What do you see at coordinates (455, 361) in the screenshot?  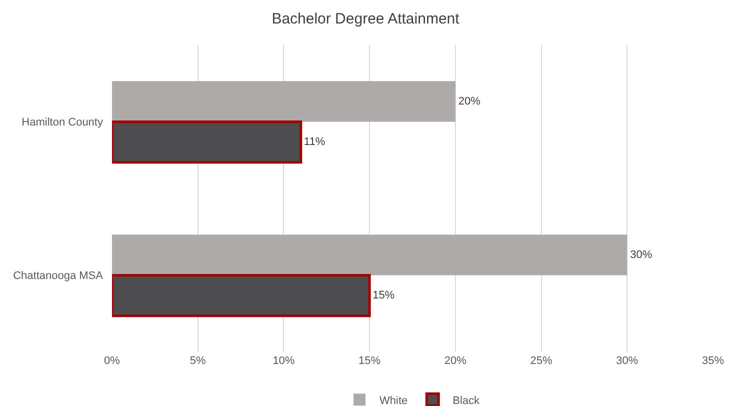 I see `x-tick-label: 20%` at bounding box center [455, 361].